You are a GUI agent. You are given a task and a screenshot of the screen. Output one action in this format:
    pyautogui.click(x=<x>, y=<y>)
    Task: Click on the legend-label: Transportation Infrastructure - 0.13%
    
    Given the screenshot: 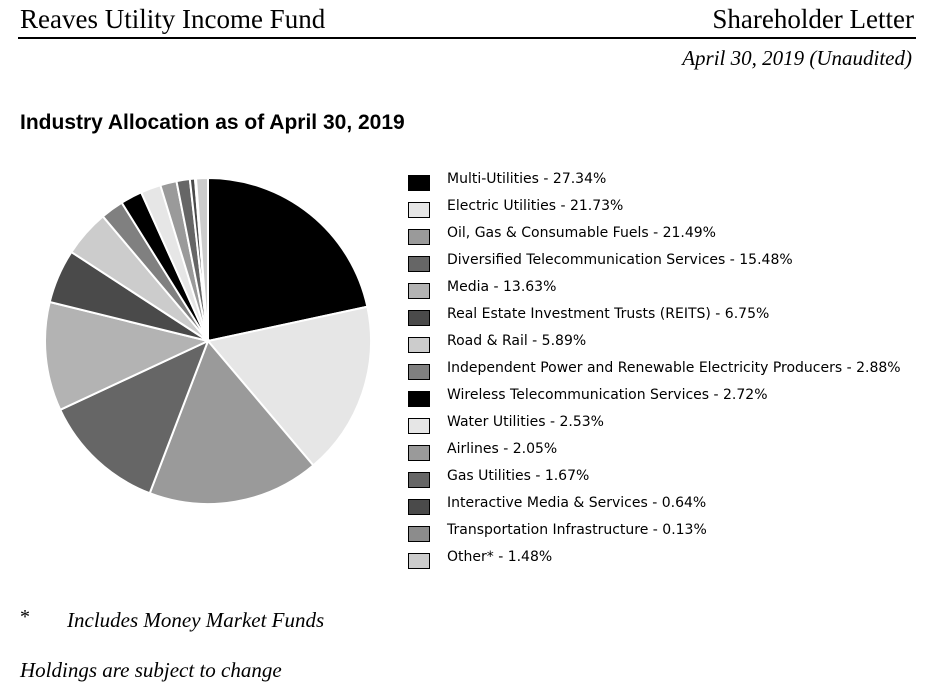 What is the action you would take?
    pyautogui.click(x=577, y=530)
    